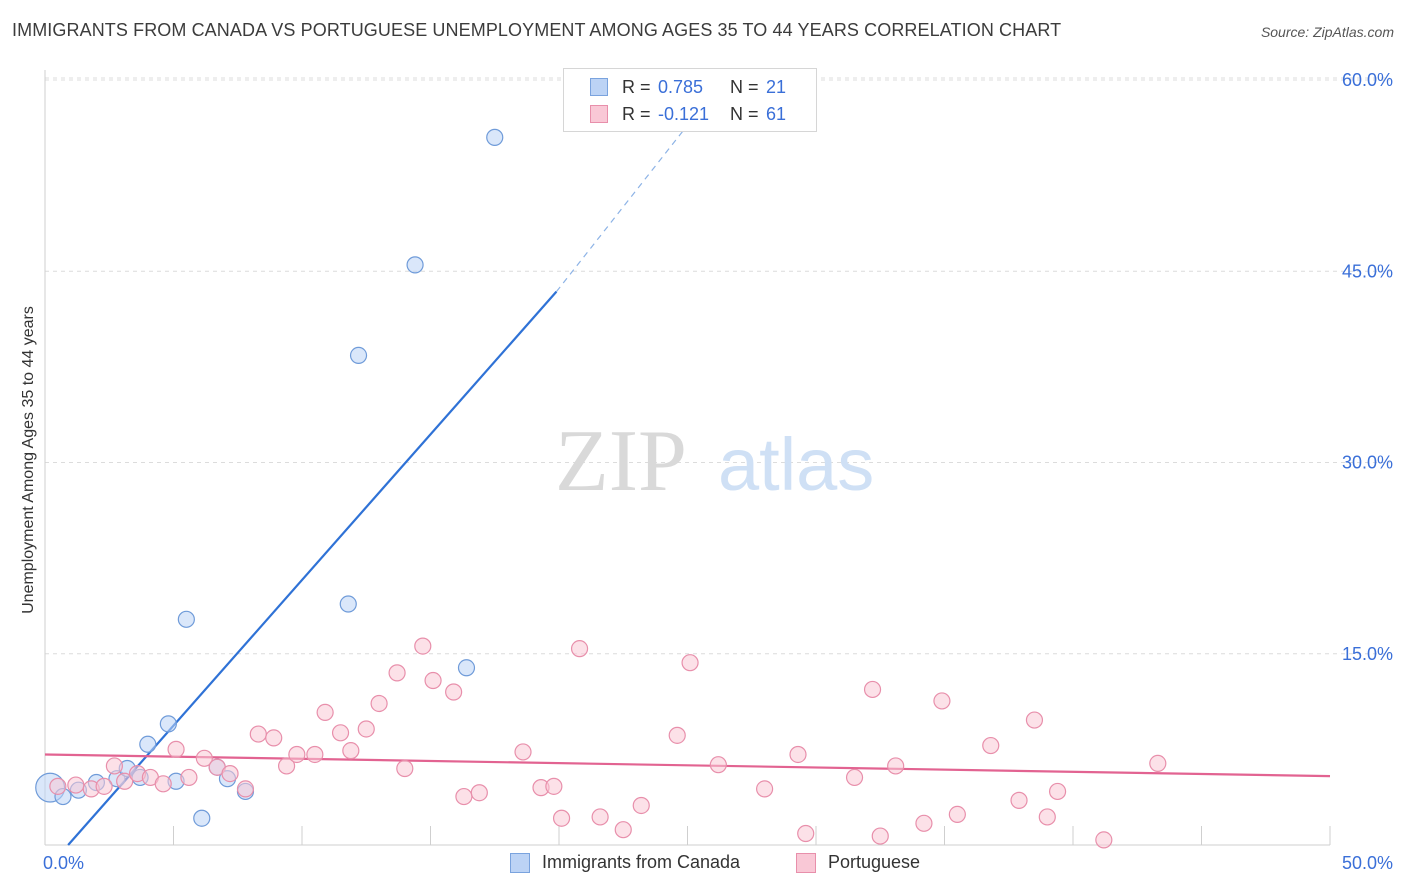 This screenshot has height=892, width=1406. I want to click on y-tick-label: 60.0%, so click(1367, 80).